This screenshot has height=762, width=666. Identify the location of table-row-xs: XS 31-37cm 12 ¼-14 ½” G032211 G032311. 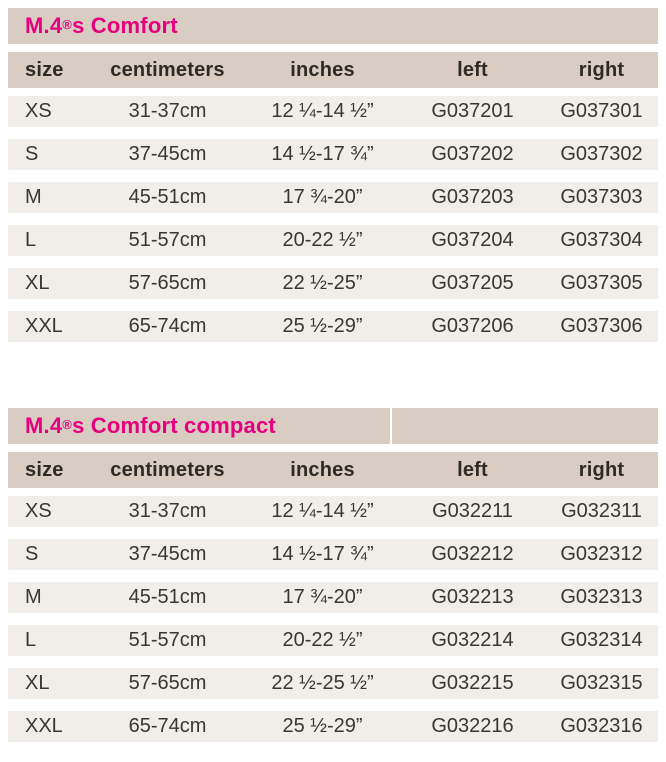
(333, 511).